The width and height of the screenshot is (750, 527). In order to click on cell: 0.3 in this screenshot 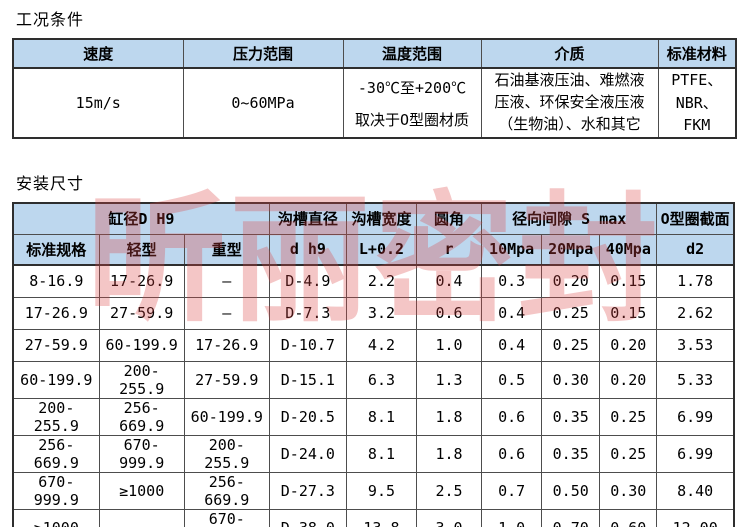, I will do `click(512, 281)`.